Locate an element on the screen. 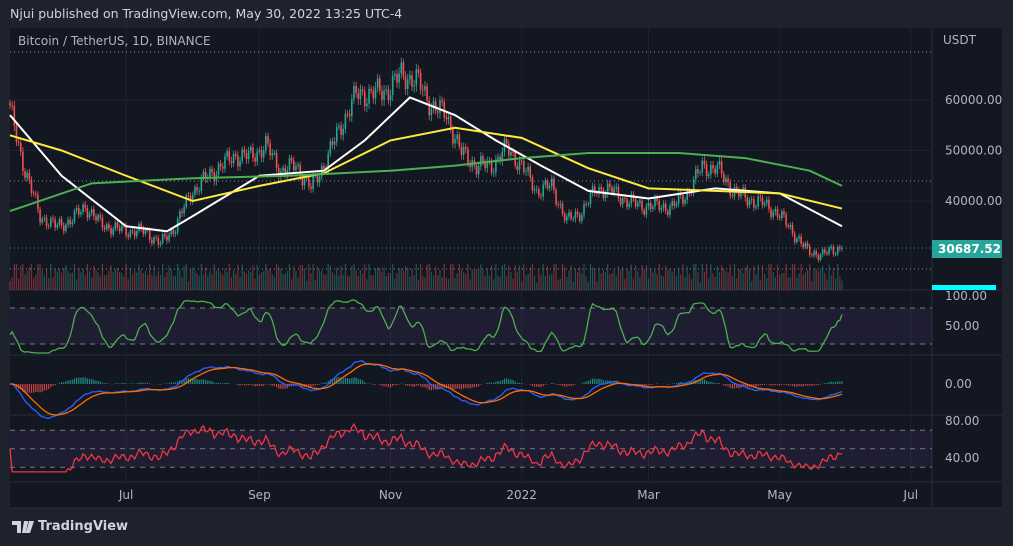  rsi-tick-label: 80.00 is located at coordinates (962, 421).